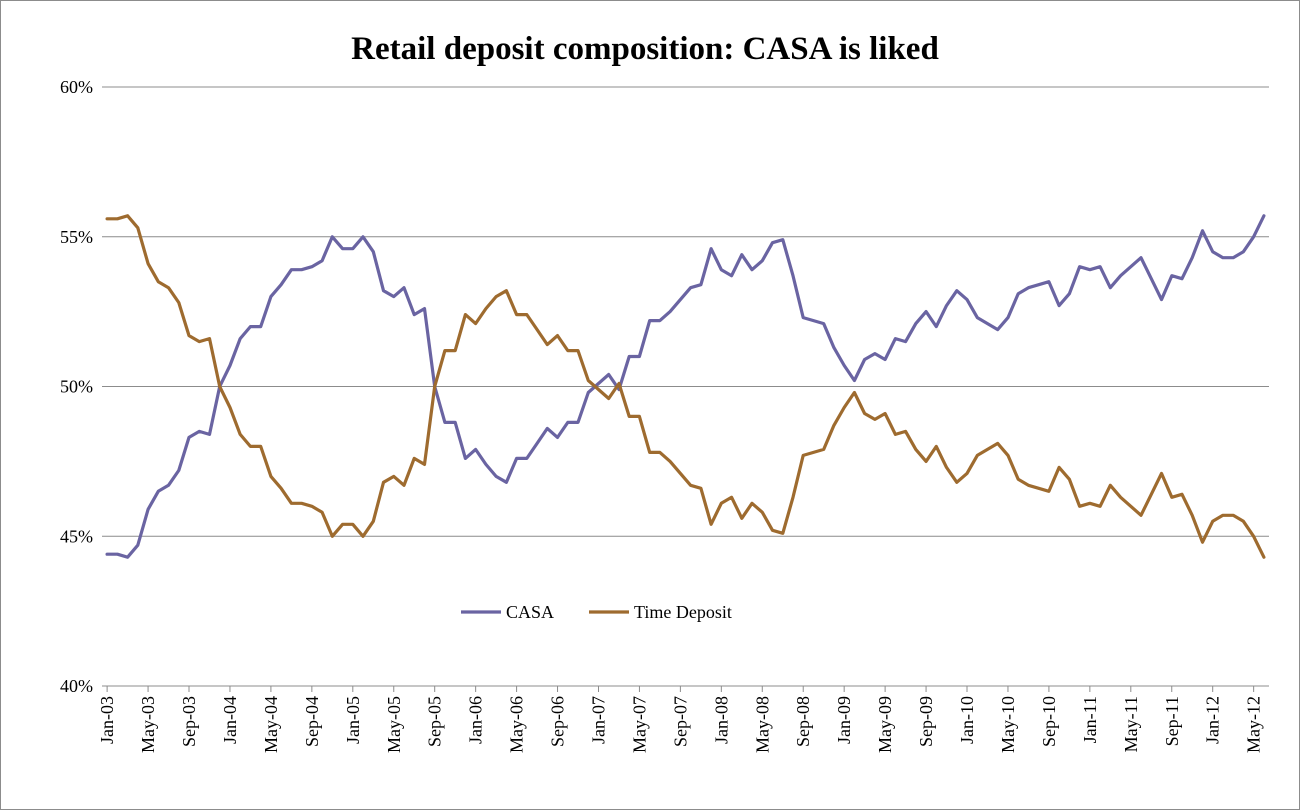 The width and height of the screenshot is (1300, 810). What do you see at coordinates (76, 686) in the screenshot?
I see `y-tick-label: 40%` at bounding box center [76, 686].